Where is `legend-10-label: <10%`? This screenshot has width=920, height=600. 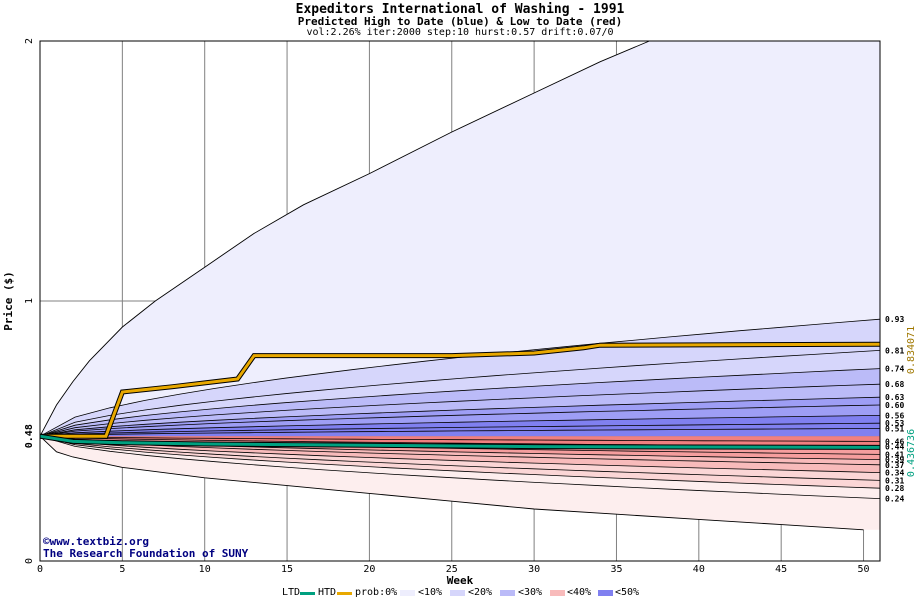 legend-10-label: <10% is located at coordinates (430, 592).